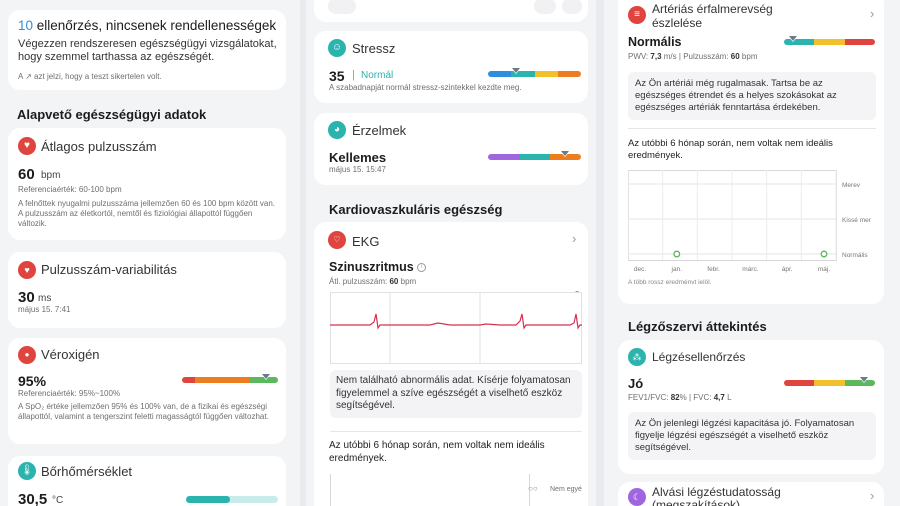  What do you see at coordinates (533, 488) in the screenshot?
I see `ekg-history-legend-icons: ○○` at bounding box center [533, 488].